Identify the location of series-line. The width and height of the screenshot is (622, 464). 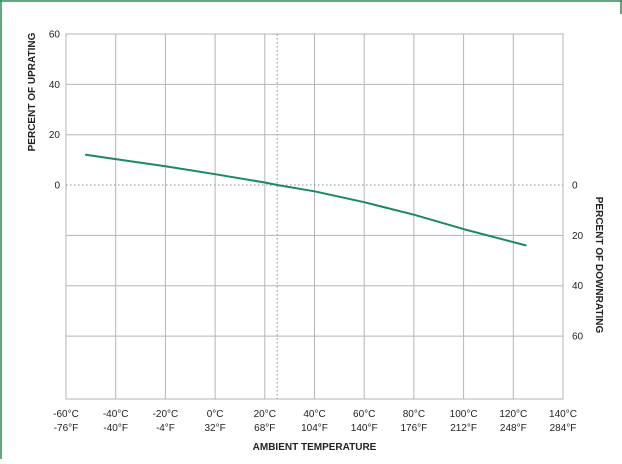
(305, 200).